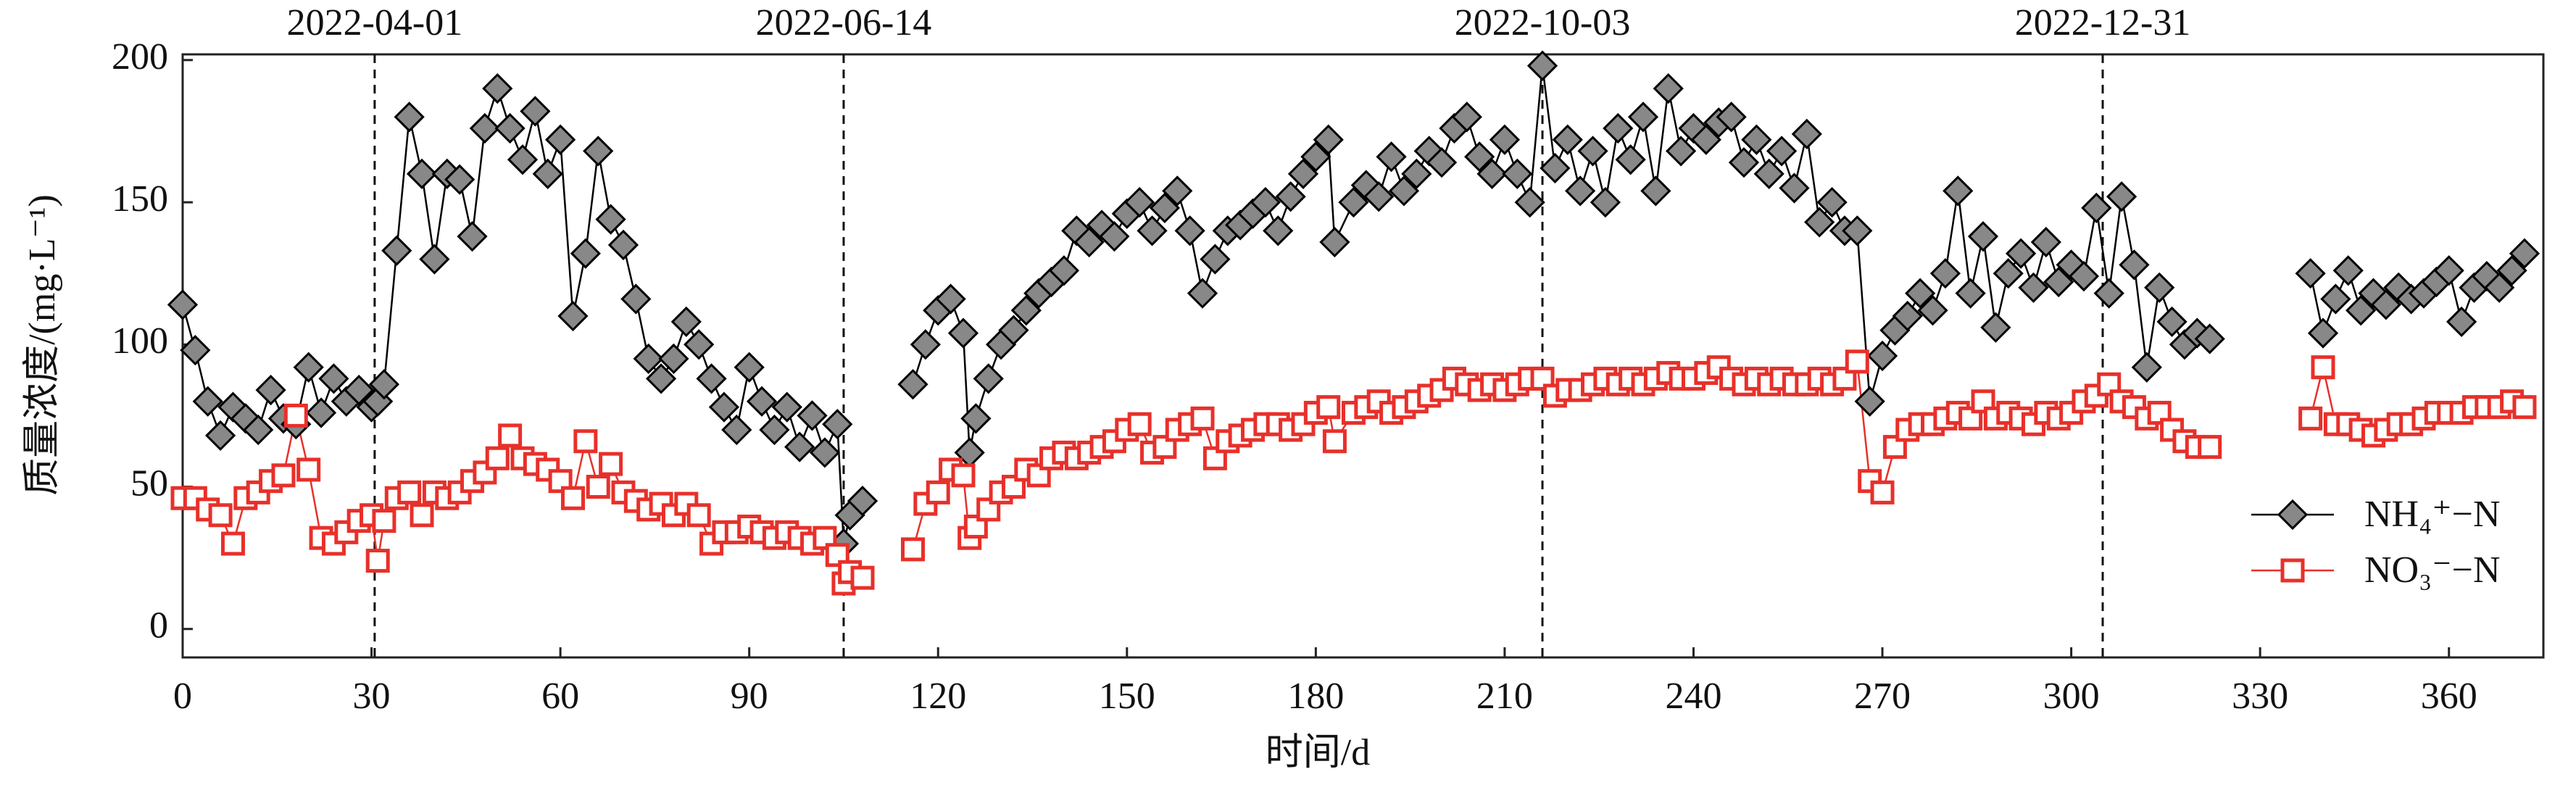 The width and height of the screenshot is (2576, 785). Describe the element at coordinates (2432, 570) in the screenshot. I see `legend-label: NO₃⁻−N` at that location.